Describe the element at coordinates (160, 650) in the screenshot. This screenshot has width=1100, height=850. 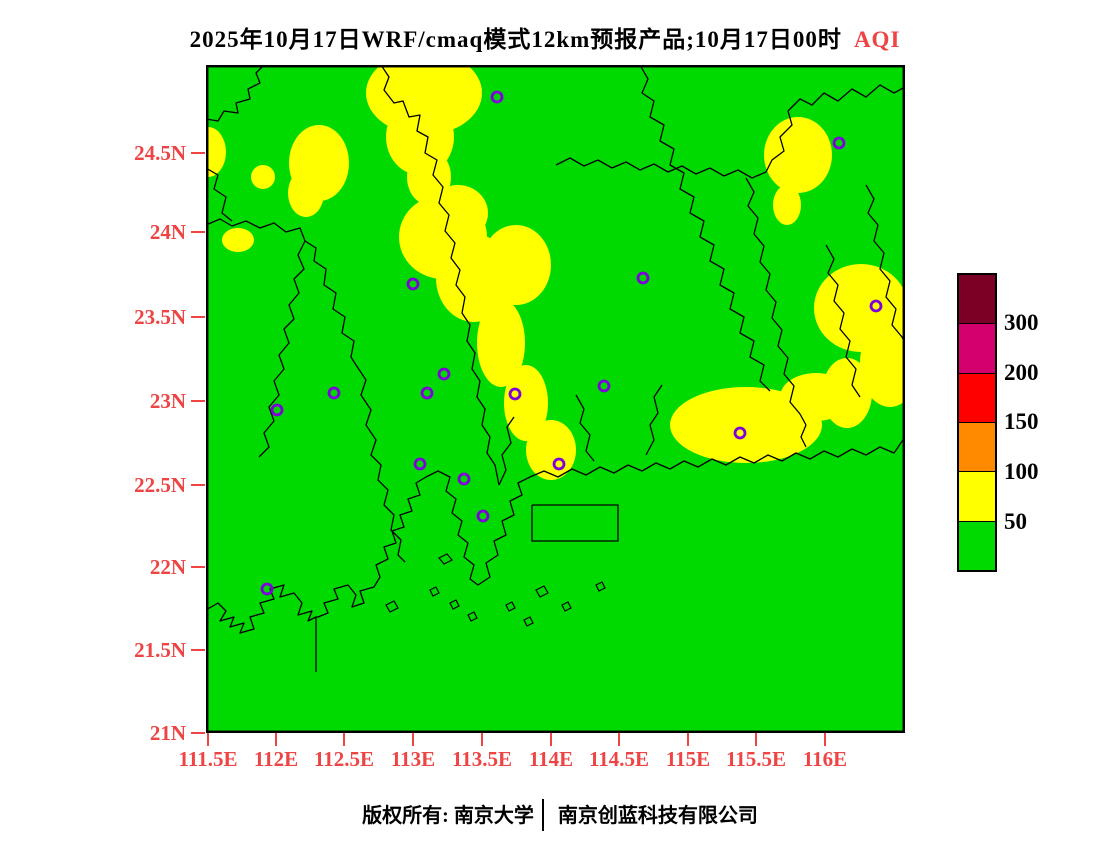
I see `lat-label: 21.5N` at that location.